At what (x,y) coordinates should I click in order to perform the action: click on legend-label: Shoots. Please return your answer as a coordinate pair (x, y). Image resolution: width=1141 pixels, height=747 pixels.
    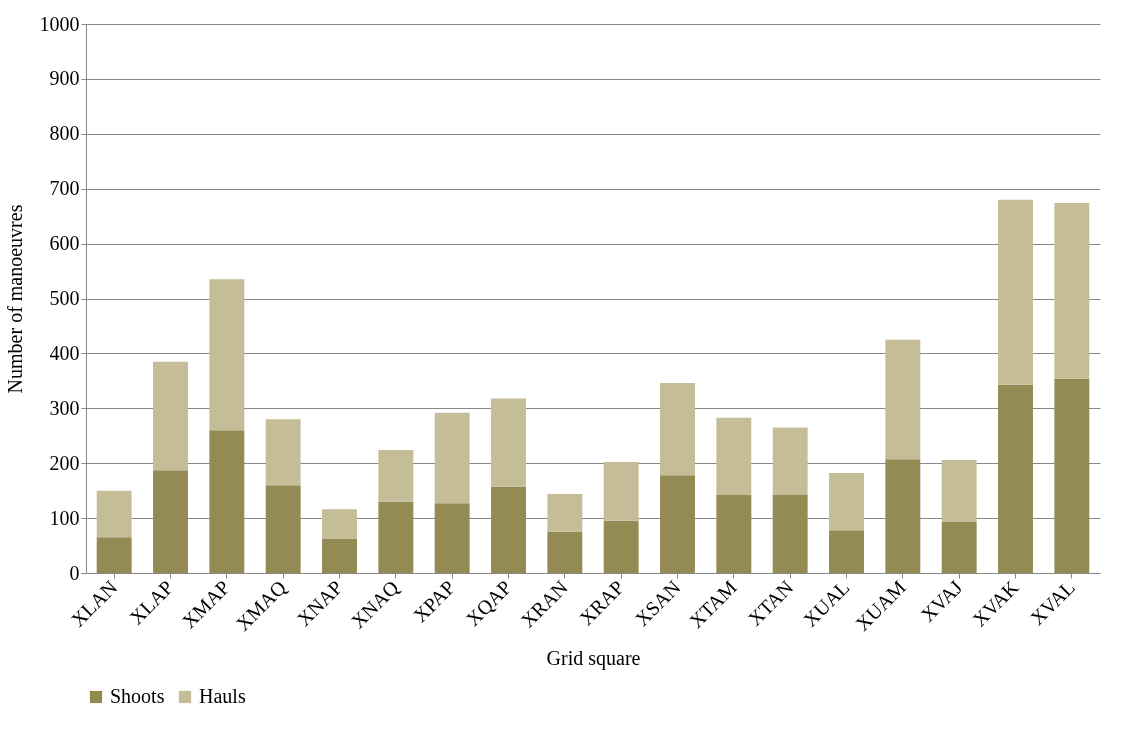
    Looking at the image, I should click on (137, 696).